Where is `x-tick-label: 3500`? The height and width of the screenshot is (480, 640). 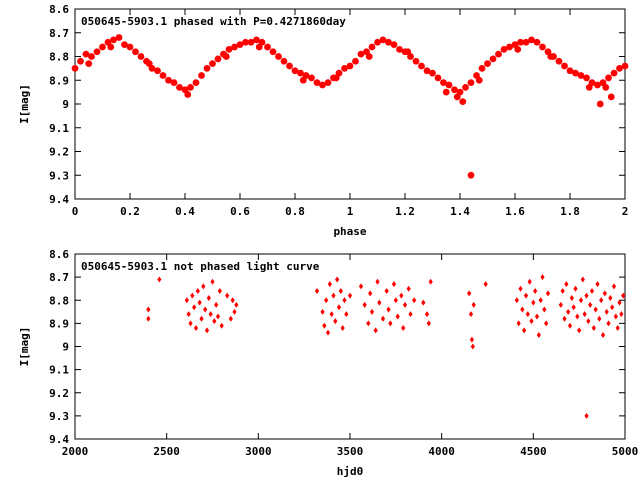
x-tick-label: 3500 is located at coordinates (350, 451).